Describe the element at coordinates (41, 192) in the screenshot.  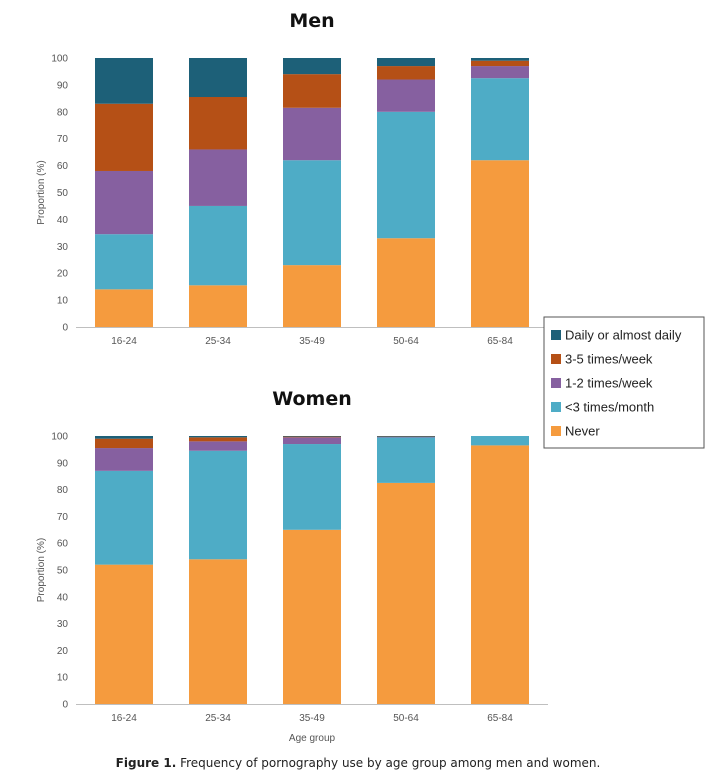
I see `chart-men-y-axis-label: Proportion (%)` at that location.